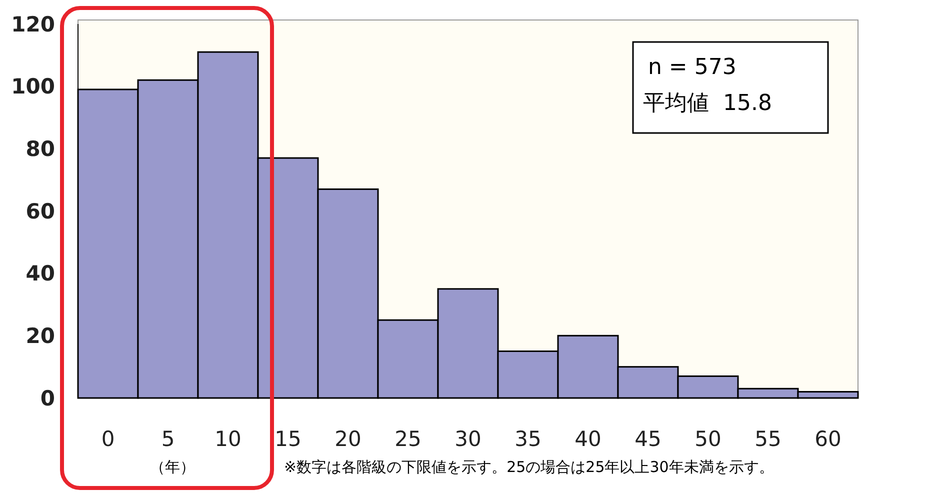 This screenshot has width=942, height=494. I want to click on y-tick-label: 40, so click(40, 274).